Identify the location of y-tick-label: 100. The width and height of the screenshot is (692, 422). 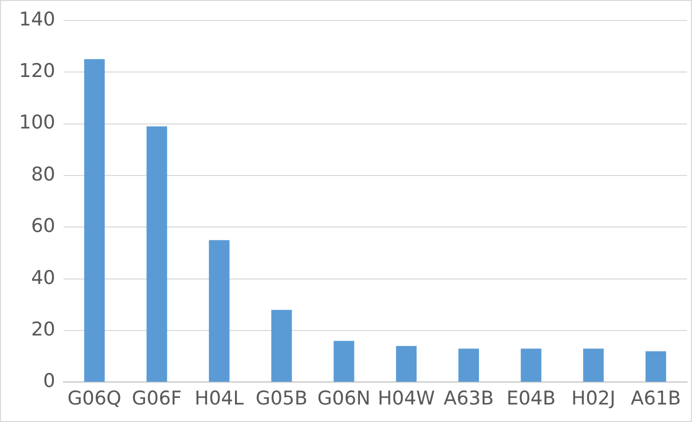
(37, 123).